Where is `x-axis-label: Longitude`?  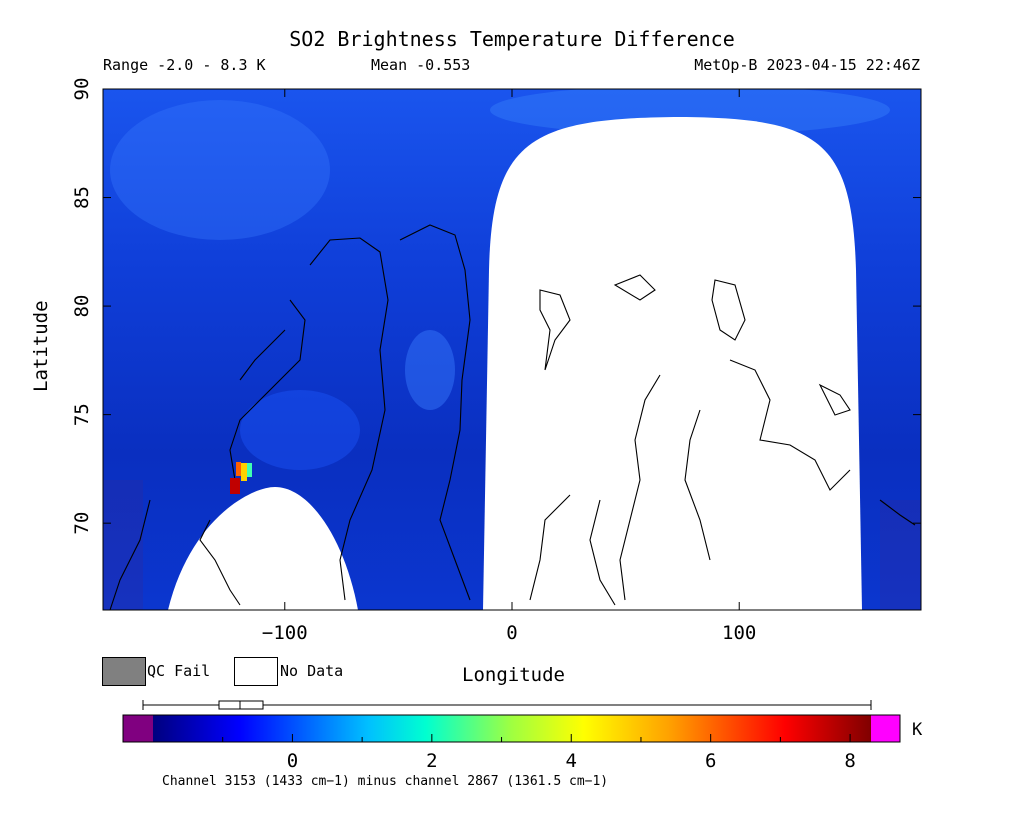
x-axis-label: Longitude is located at coordinates (513, 675).